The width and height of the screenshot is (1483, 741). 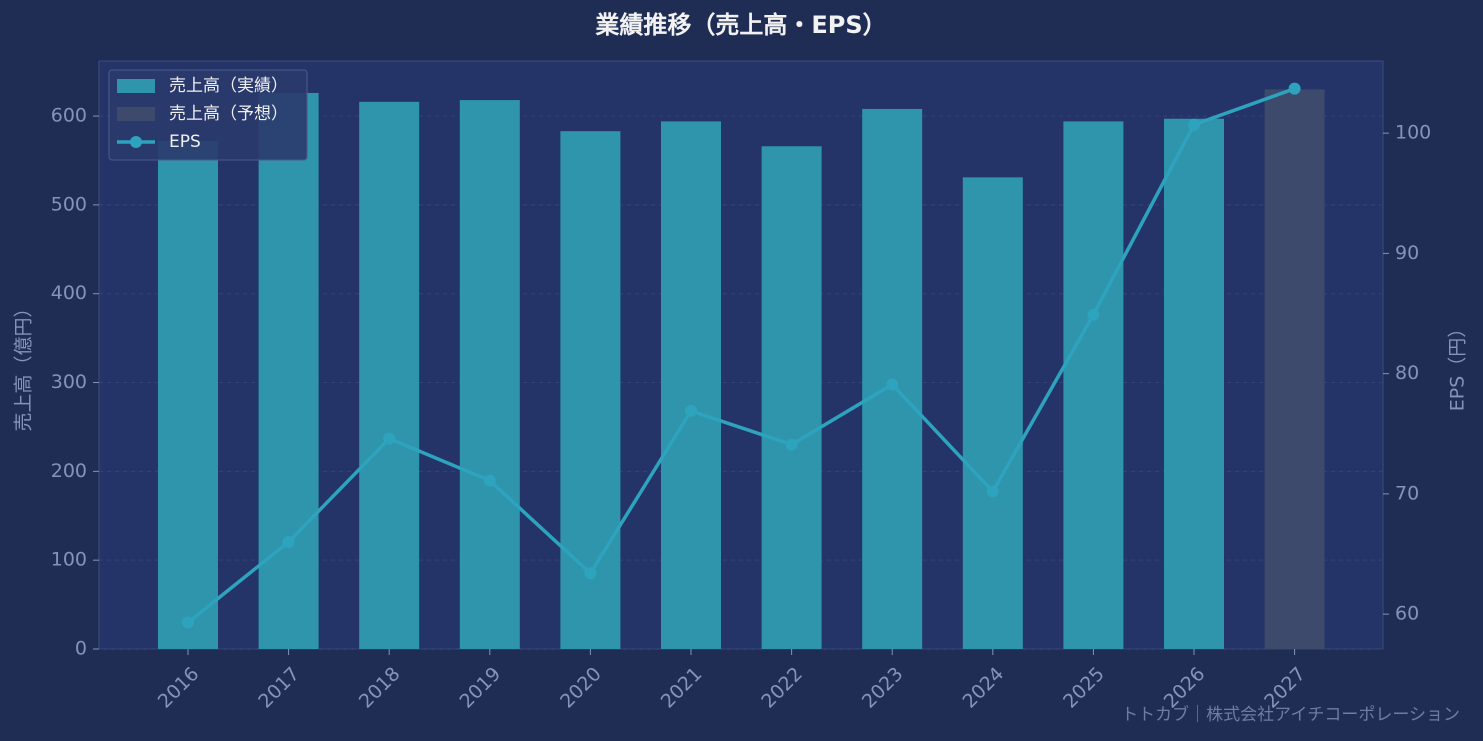 I want to click on legend-label: 売上高（予想）, so click(x=228, y=114).